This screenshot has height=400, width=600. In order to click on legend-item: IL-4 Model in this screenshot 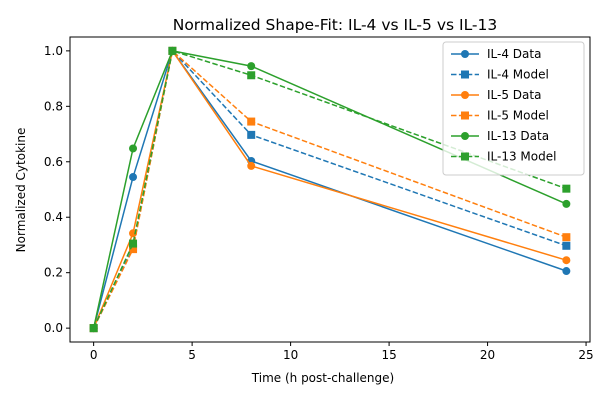, I will do `click(500, 75)`.